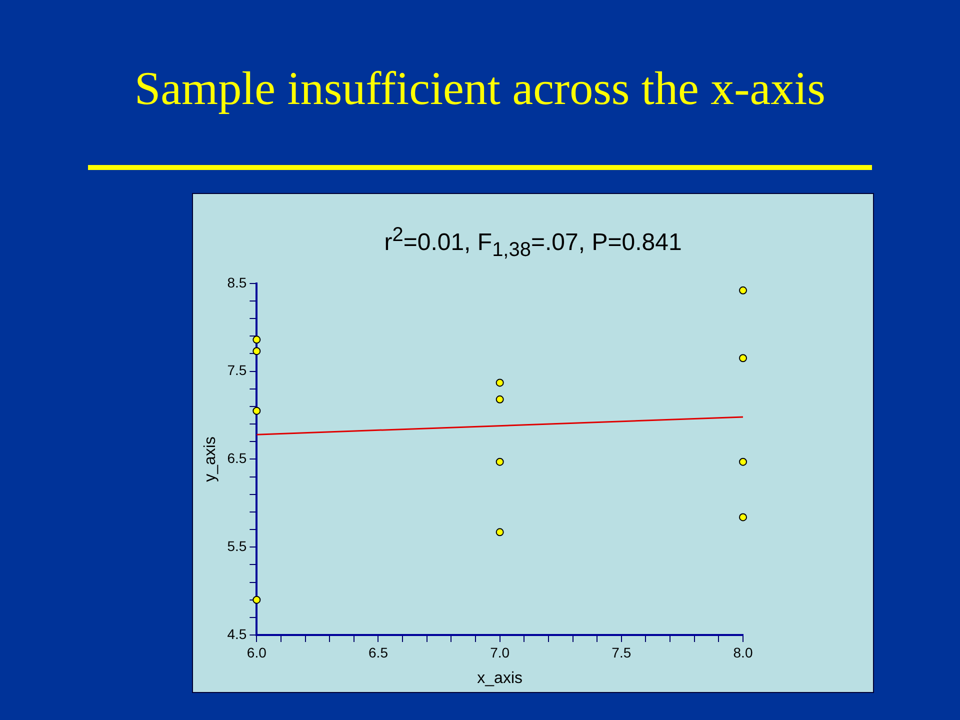 The height and width of the screenshot is (720, 960). Describe the element at coordinates (500, 678) in the screenshot. I see `x-axis-title: x_axis` at that location.